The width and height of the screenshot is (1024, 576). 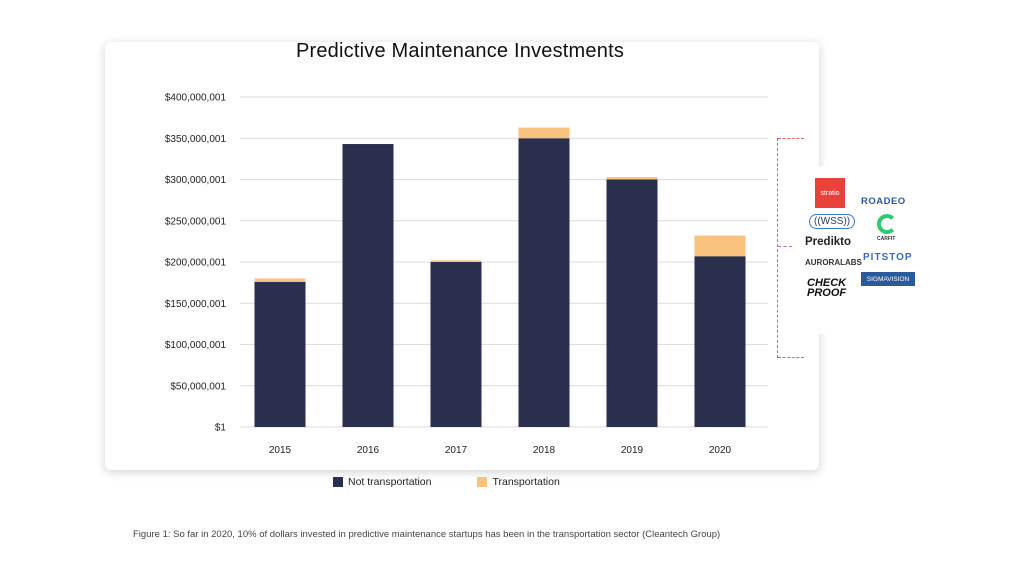 I want to click on y-tick-label: $150,000,001, so click(x=196, y=304).